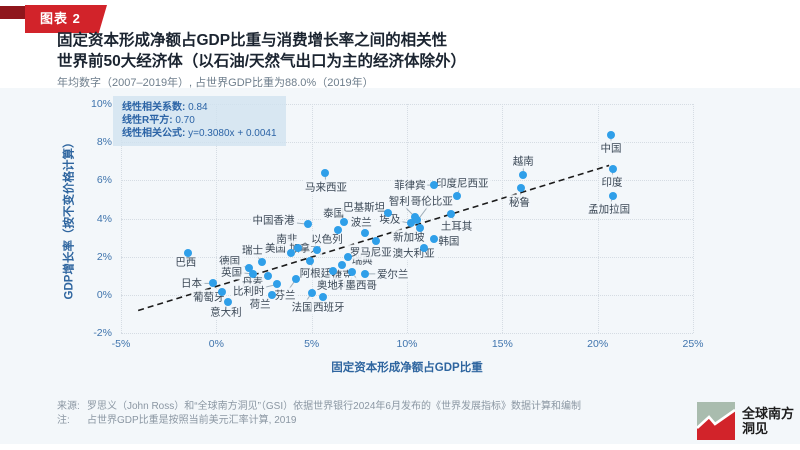 This screenshot has width=800, height=450. I want to click on country-label: 中国香港, so click(273, 220).